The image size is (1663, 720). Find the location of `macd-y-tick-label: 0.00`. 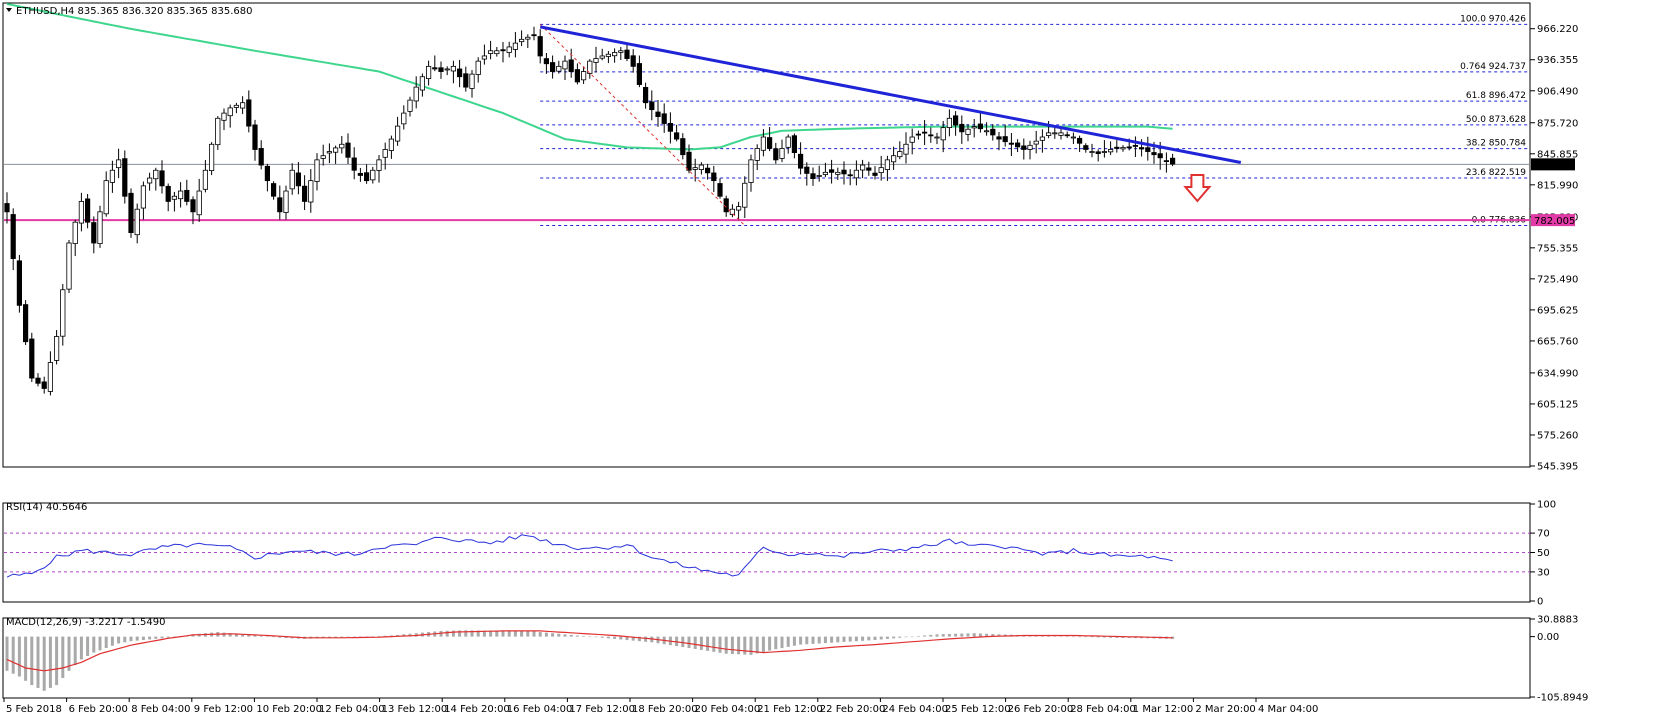

macd-y-tick-label: 0.00 is located at coordinates (1548, 637).